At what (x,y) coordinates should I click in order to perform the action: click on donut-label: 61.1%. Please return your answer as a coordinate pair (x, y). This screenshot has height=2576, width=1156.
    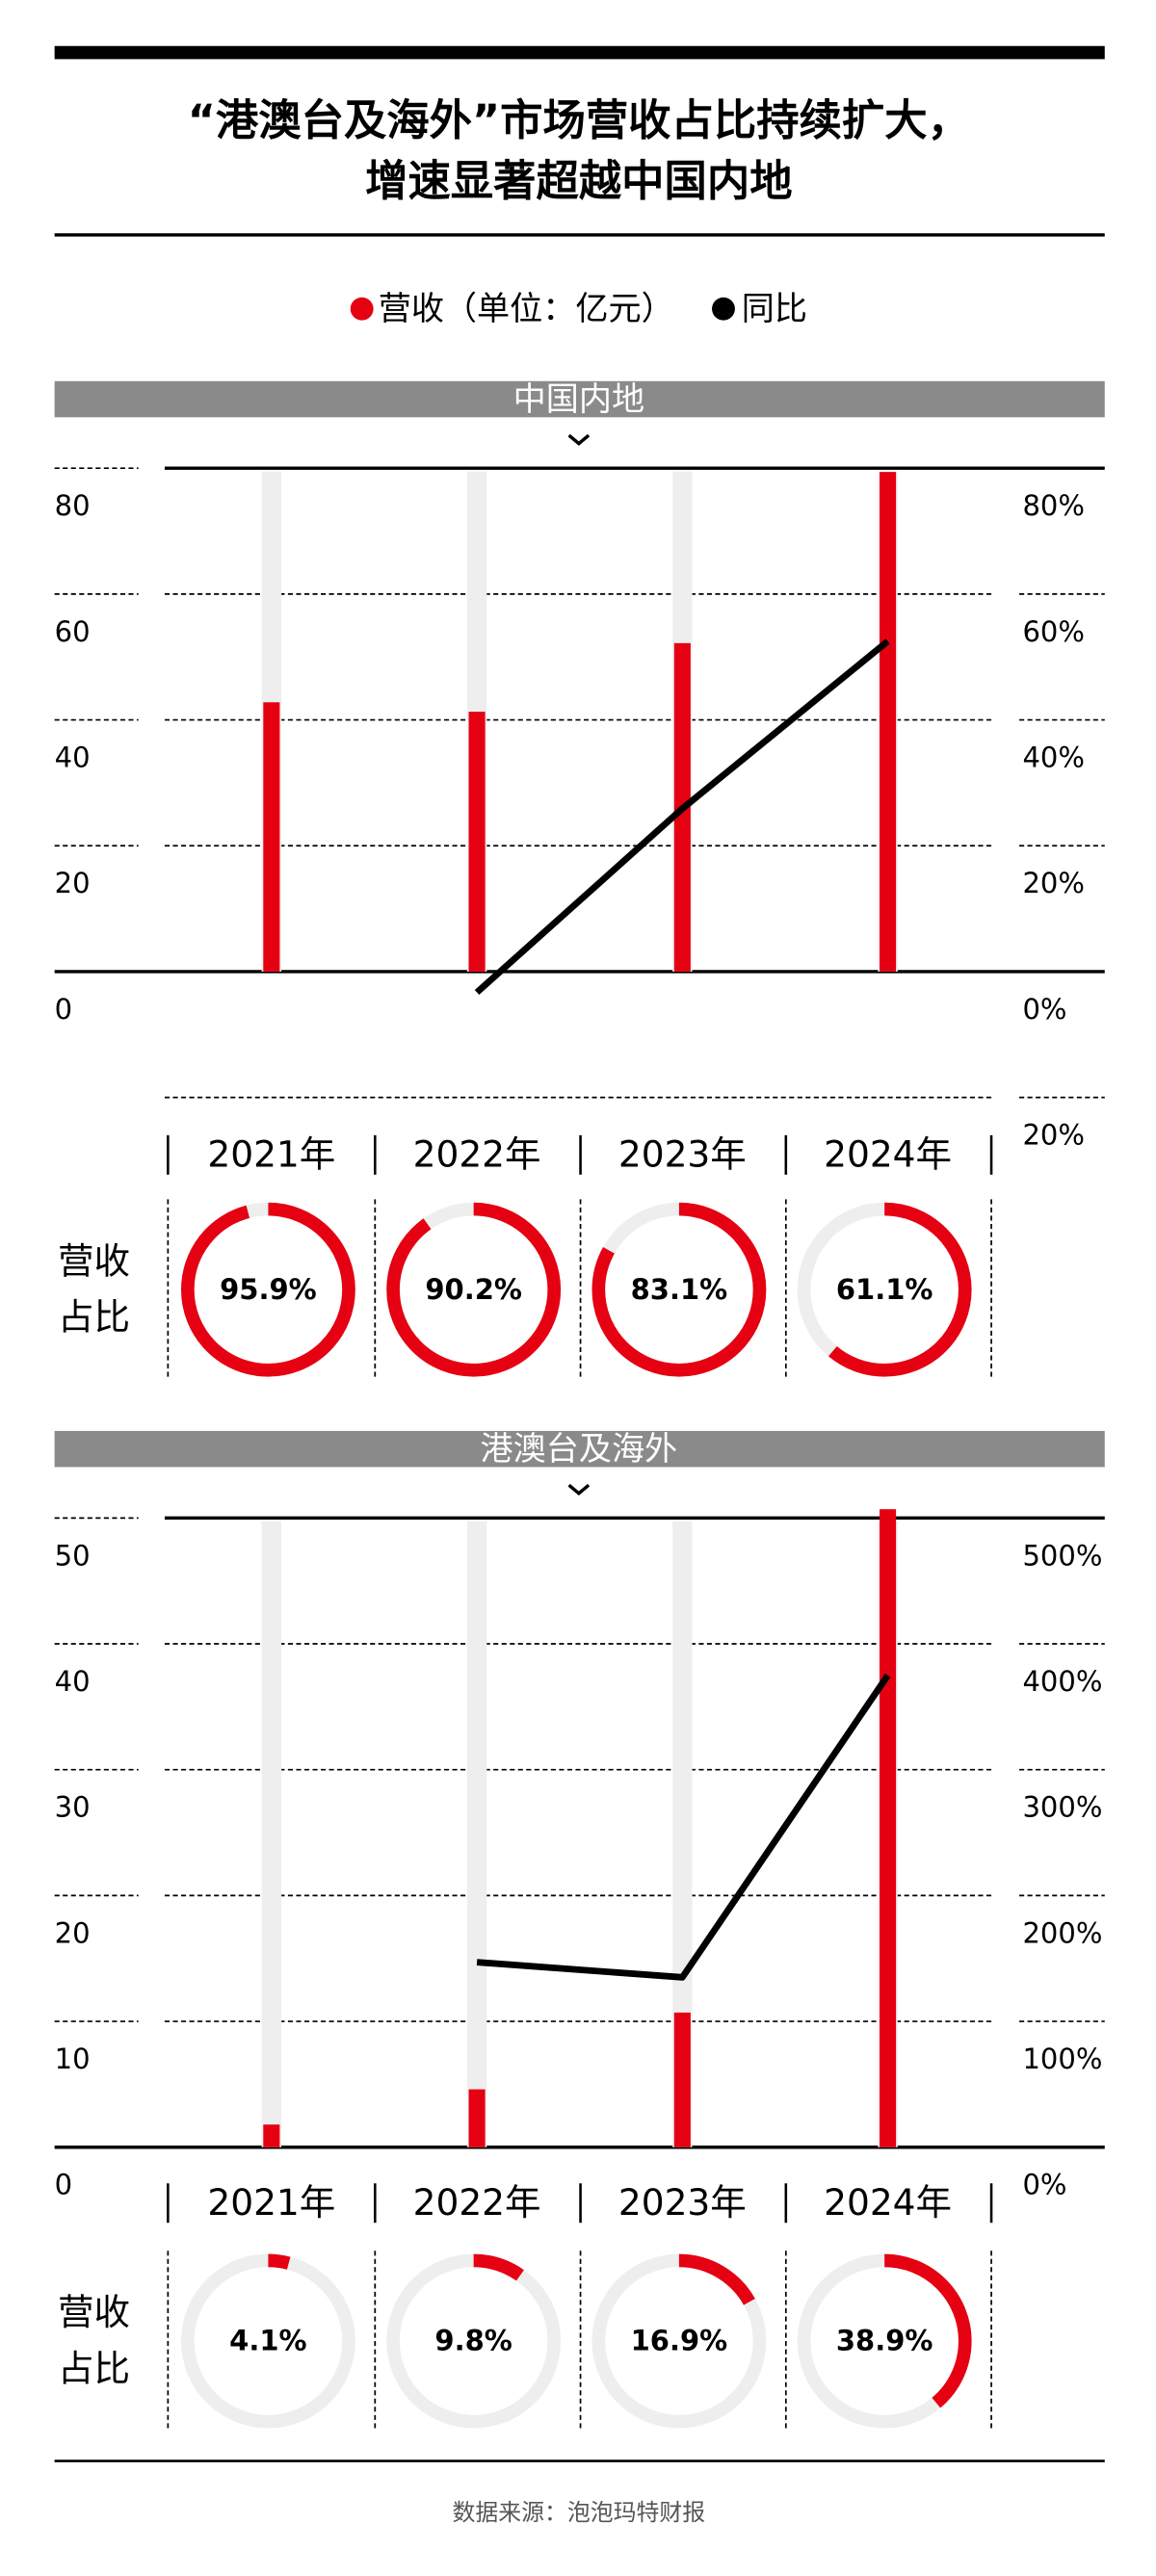
    Looking at the image, I should click on (884, 1289).